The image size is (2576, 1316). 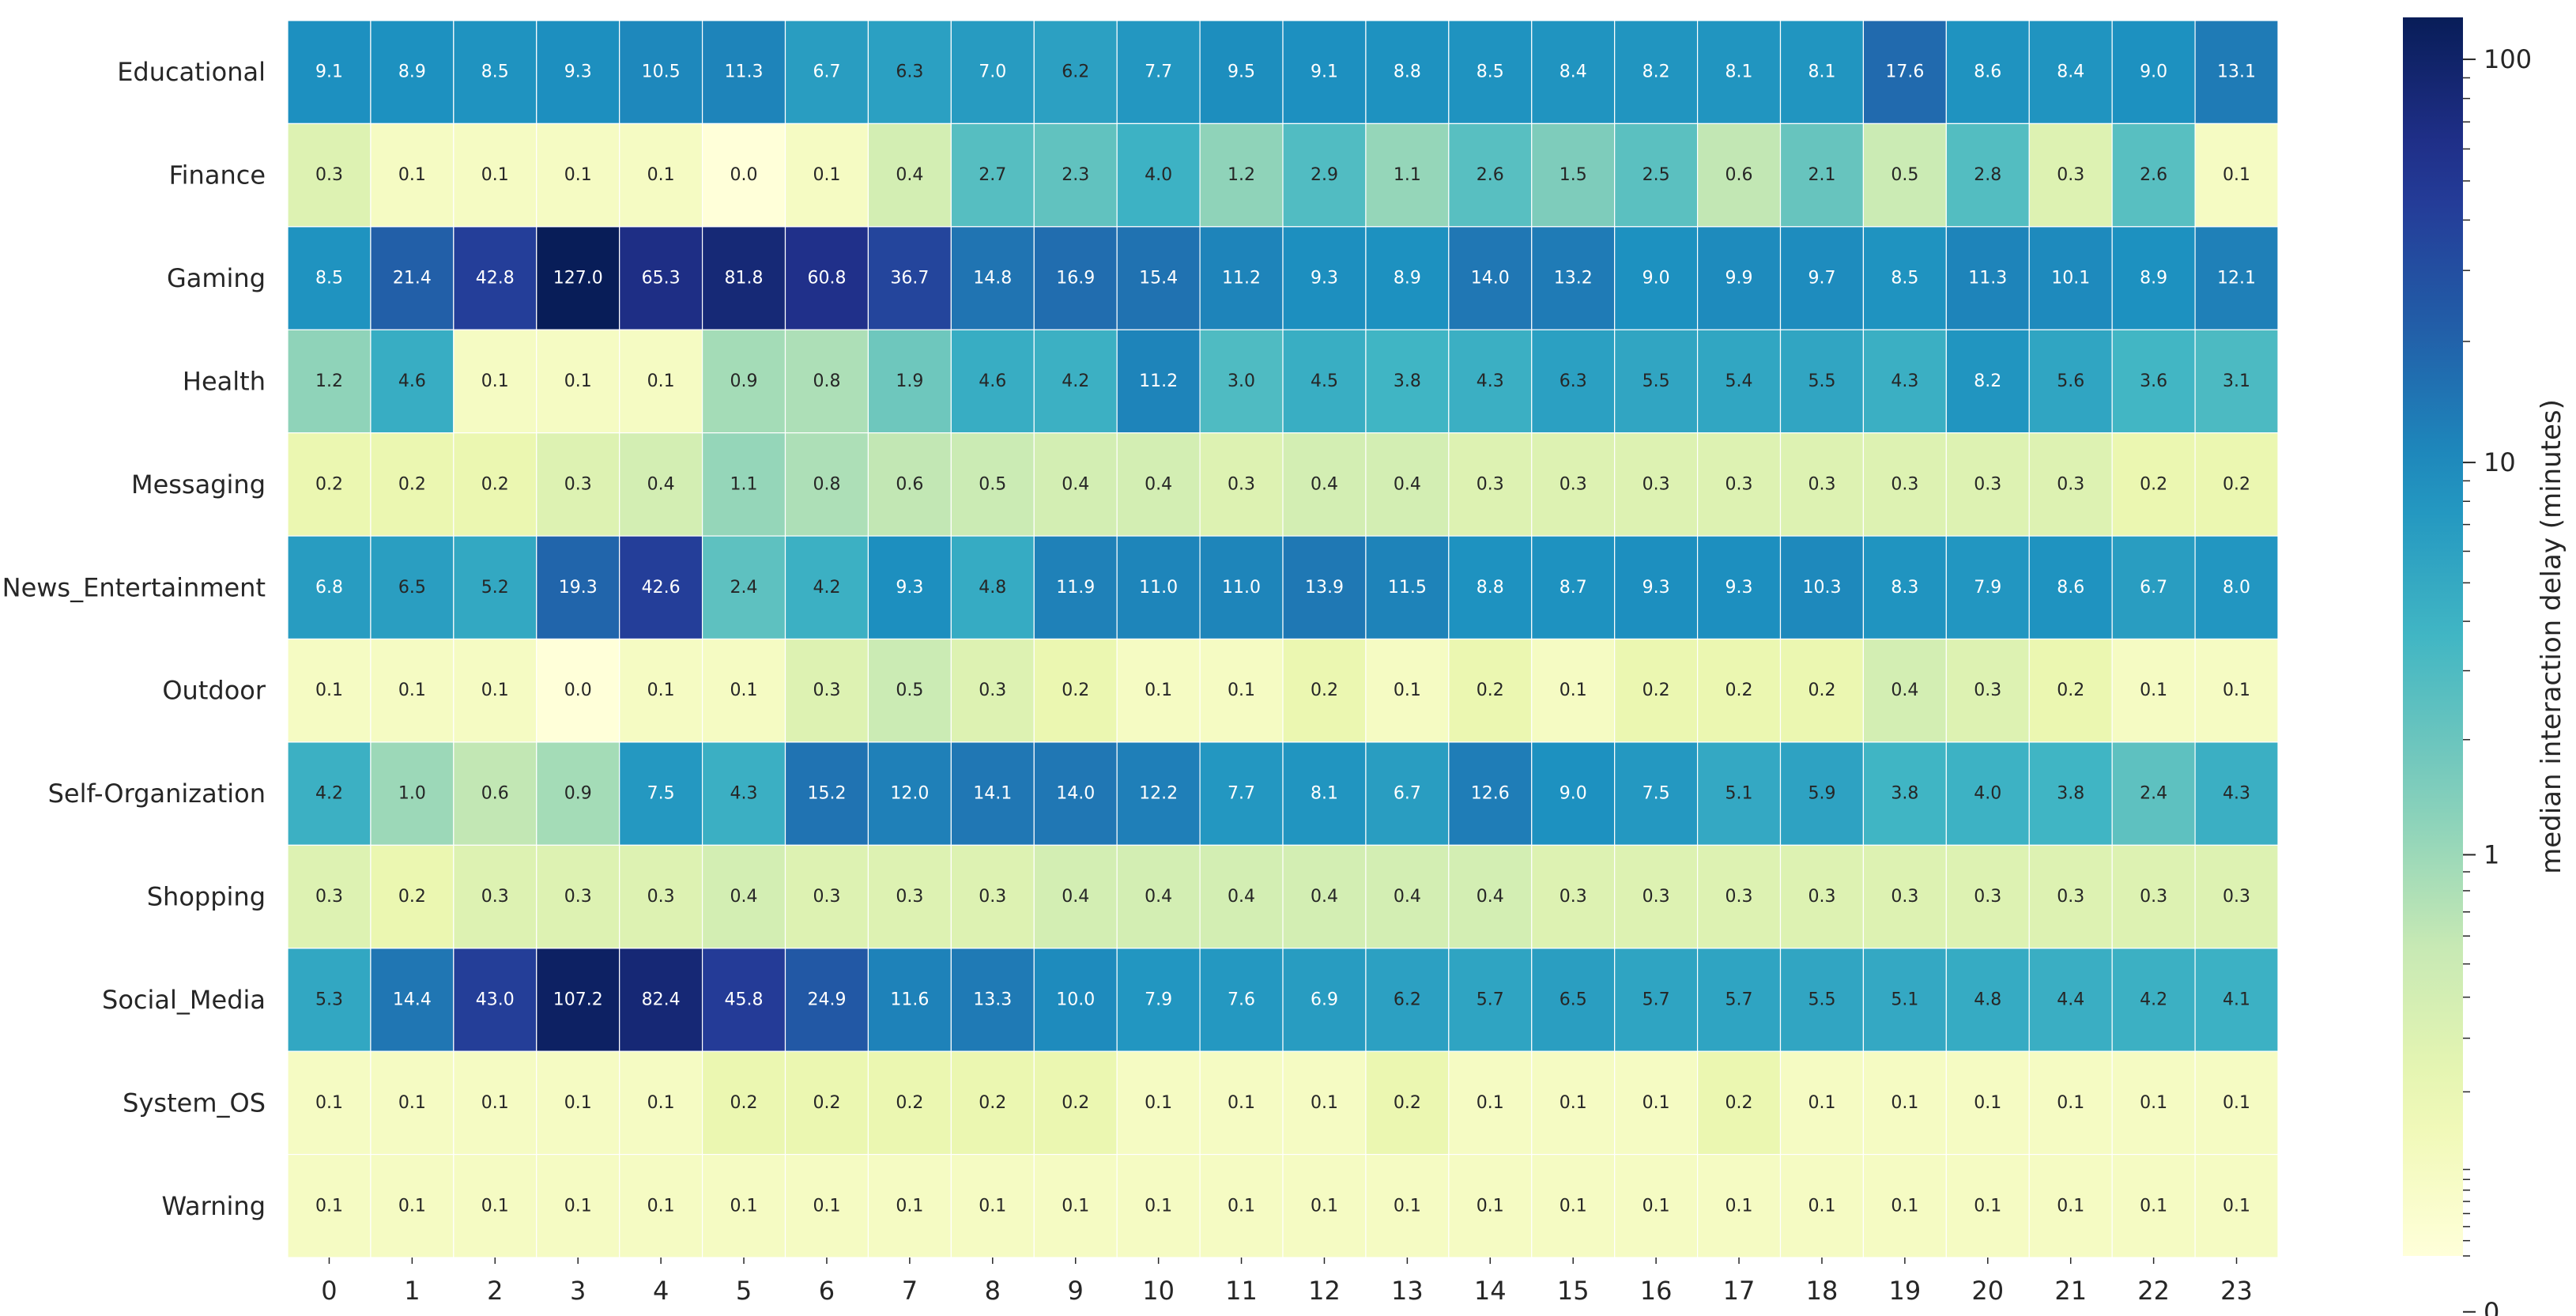 I want to click on row-label: Gaming, so click(x=216, y=278).